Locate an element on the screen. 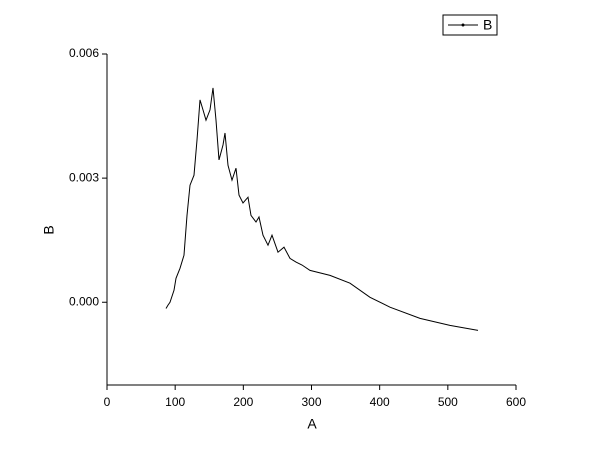 The image size is (600, 463). y-tick-label: 0.003 is located at coordinates (84, 177).